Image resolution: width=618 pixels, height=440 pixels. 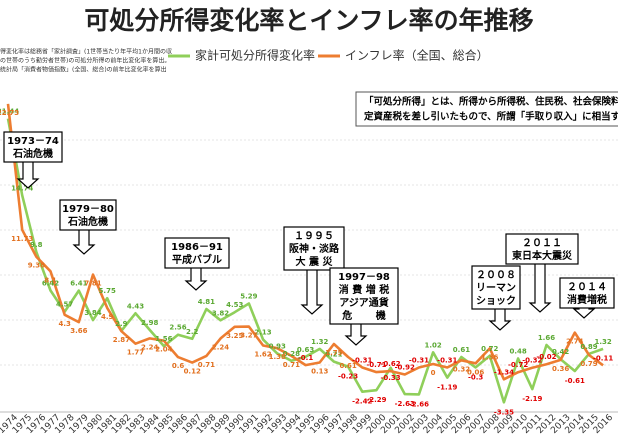 I want to click on annotation-text: 東日本大震災, so click(x=542, y=255).